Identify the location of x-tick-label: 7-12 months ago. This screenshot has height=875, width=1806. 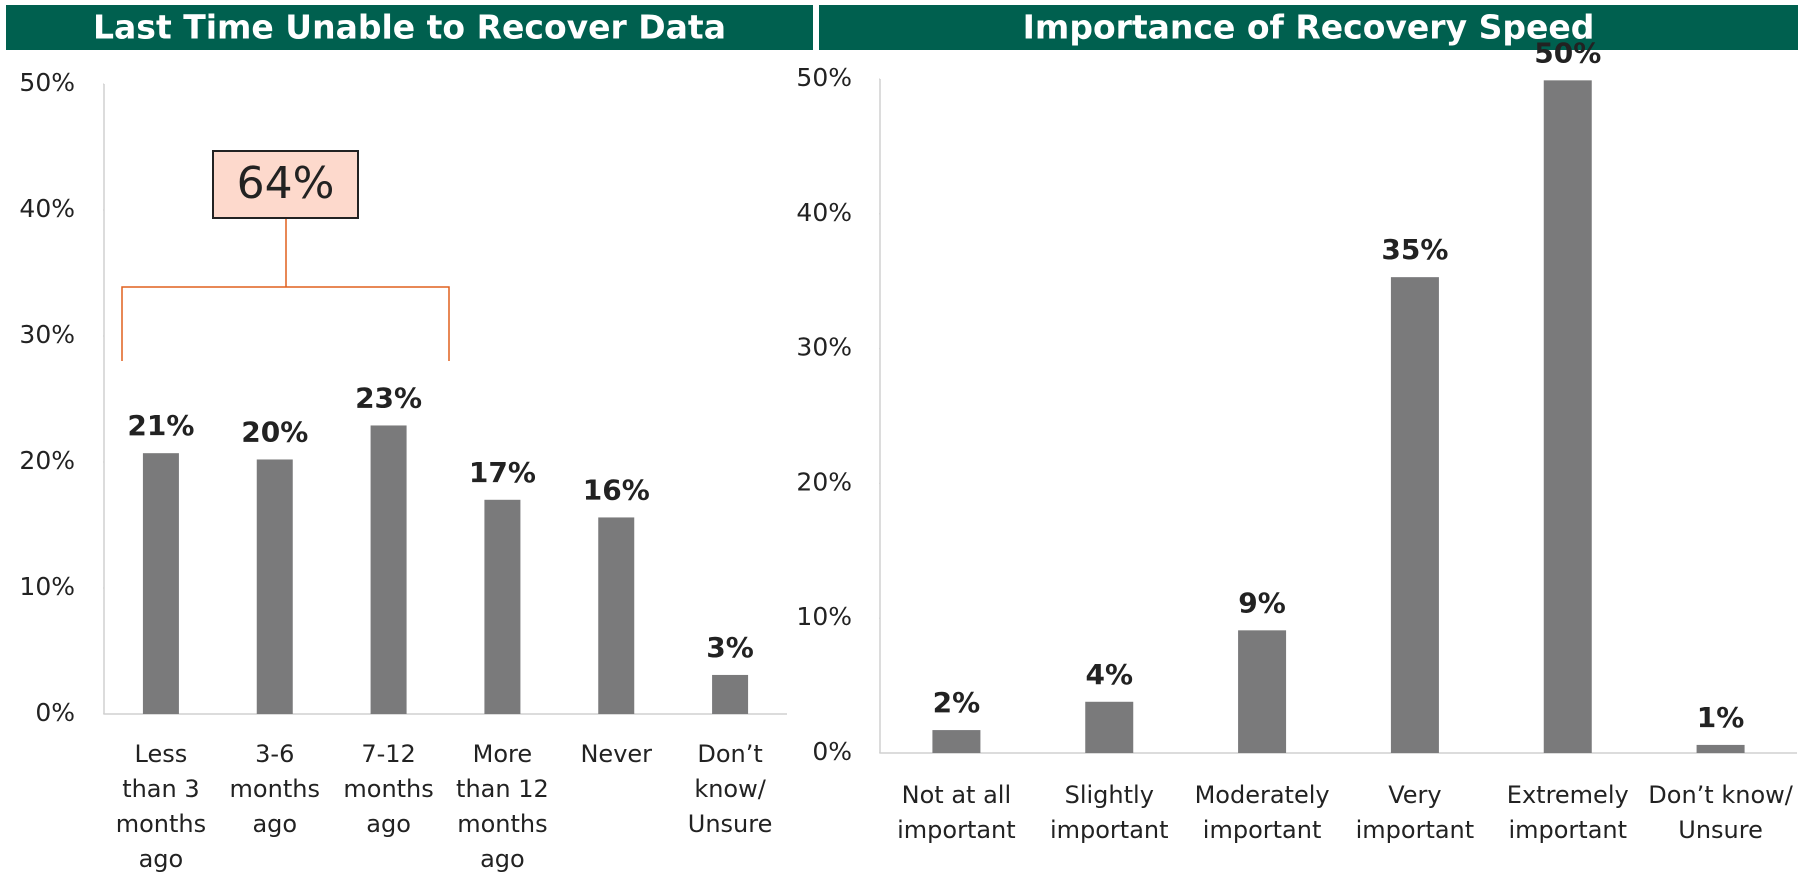
(388, 789).